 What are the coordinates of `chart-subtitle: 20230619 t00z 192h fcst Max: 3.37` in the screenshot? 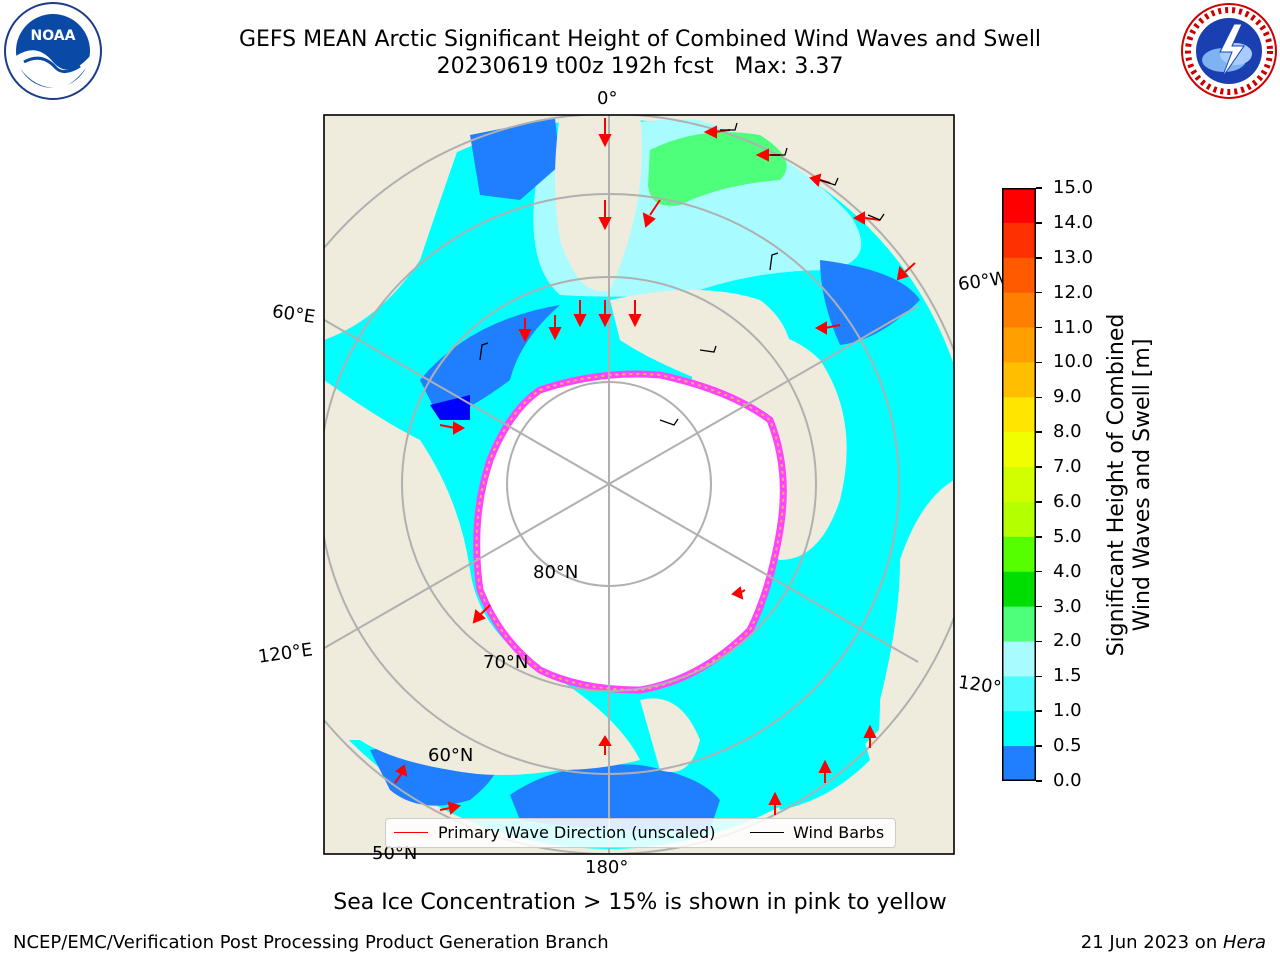 It's located at (640, 66).